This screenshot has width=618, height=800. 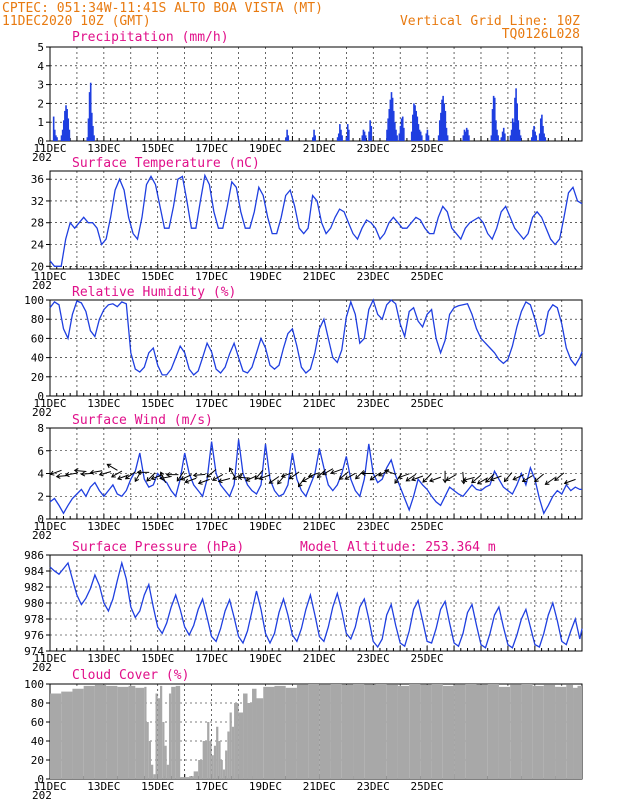 I want to click on press-xtick-label: 23DEC, so click(x=373, y=658).